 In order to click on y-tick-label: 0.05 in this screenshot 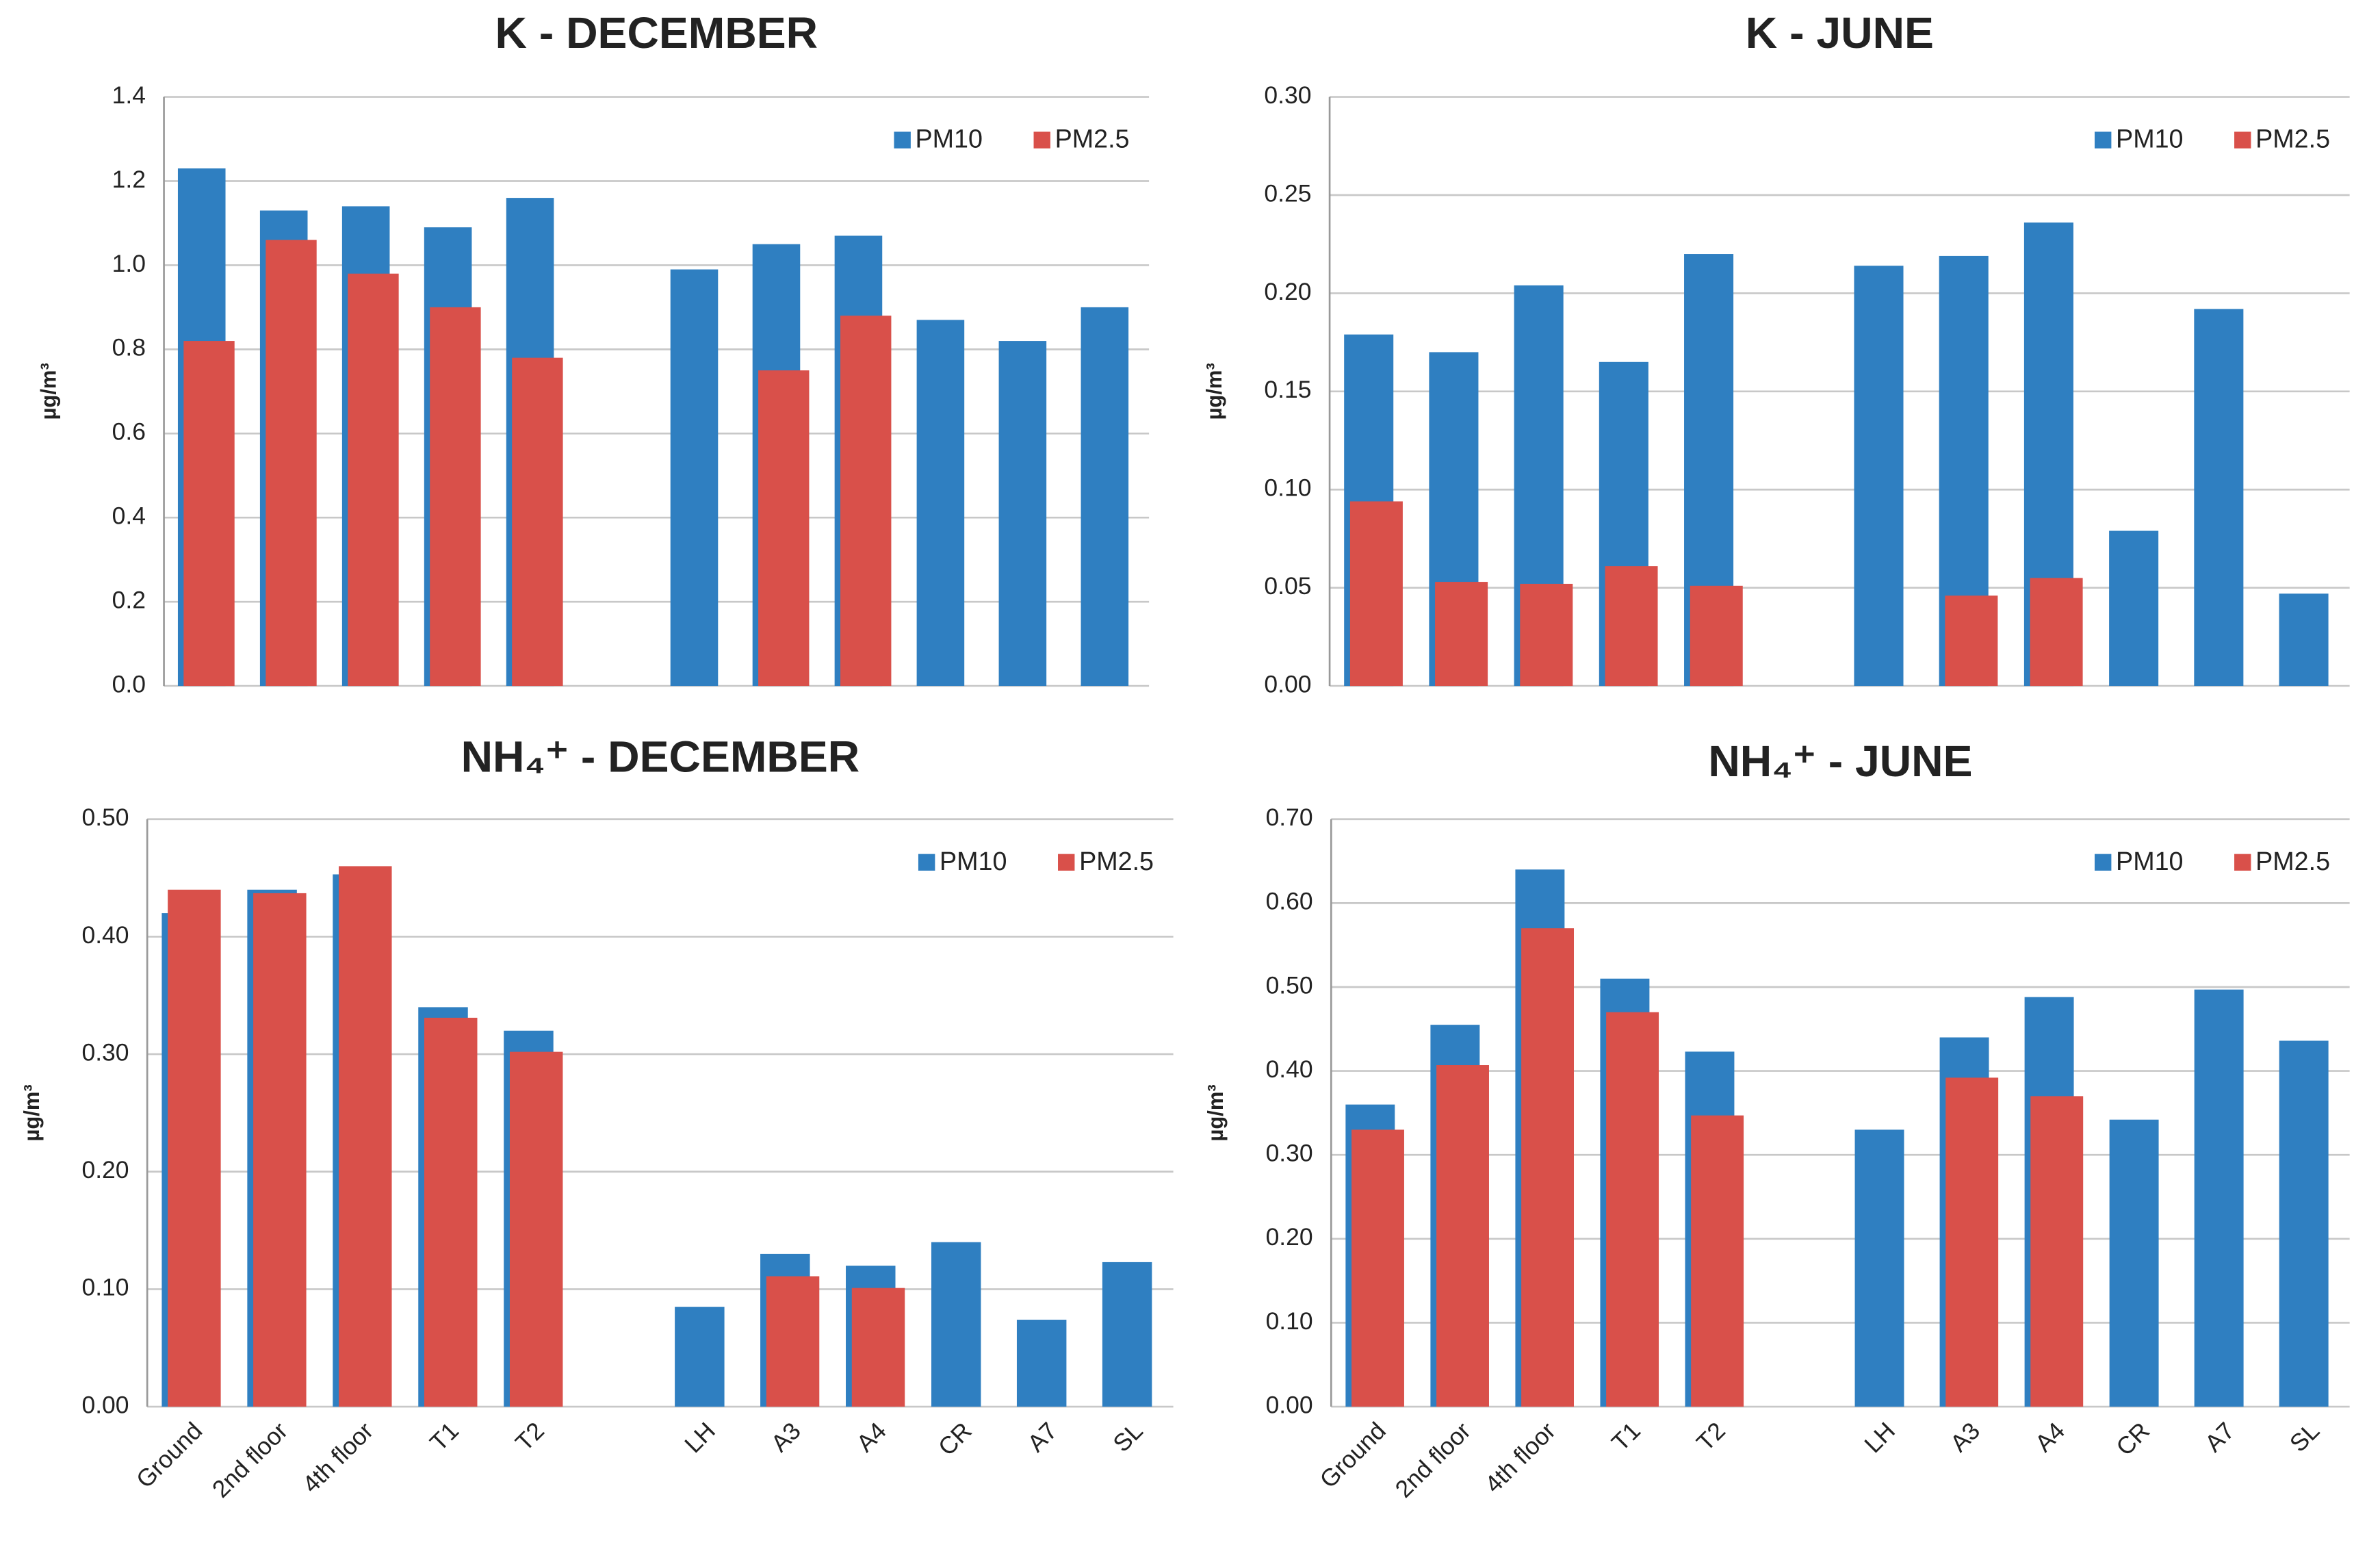, I will do `click(1287, 586)`.